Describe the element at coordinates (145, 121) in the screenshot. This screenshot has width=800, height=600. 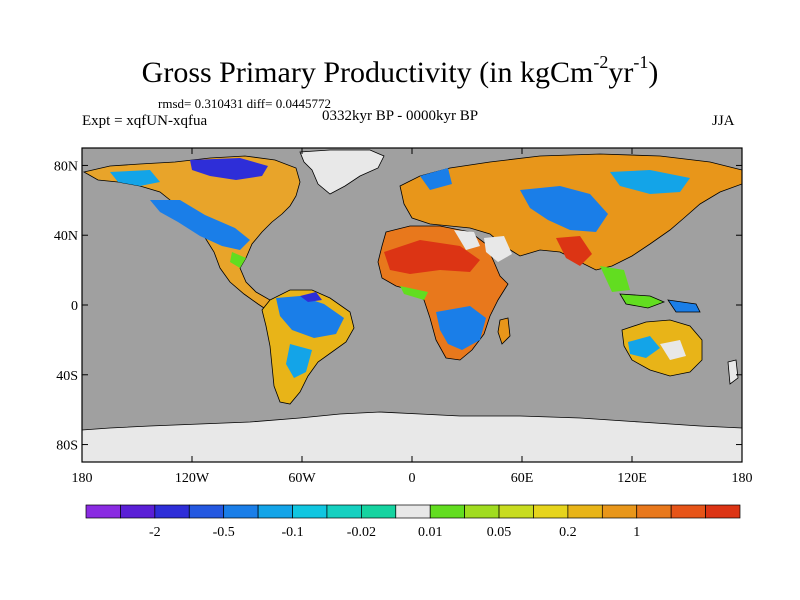
I see `experiment-label: Expt = xqfUN-xqfua` at that location.